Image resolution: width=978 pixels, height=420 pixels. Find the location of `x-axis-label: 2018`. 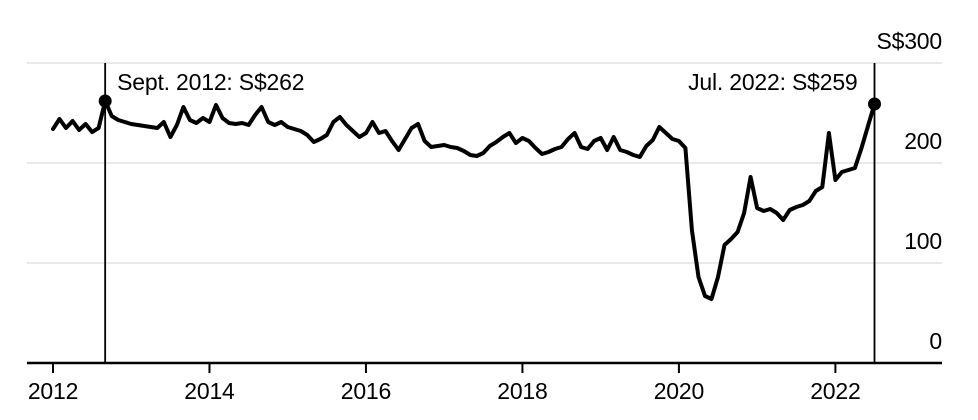

x-axis-label: 2018 is located at coordinates (522, 391).